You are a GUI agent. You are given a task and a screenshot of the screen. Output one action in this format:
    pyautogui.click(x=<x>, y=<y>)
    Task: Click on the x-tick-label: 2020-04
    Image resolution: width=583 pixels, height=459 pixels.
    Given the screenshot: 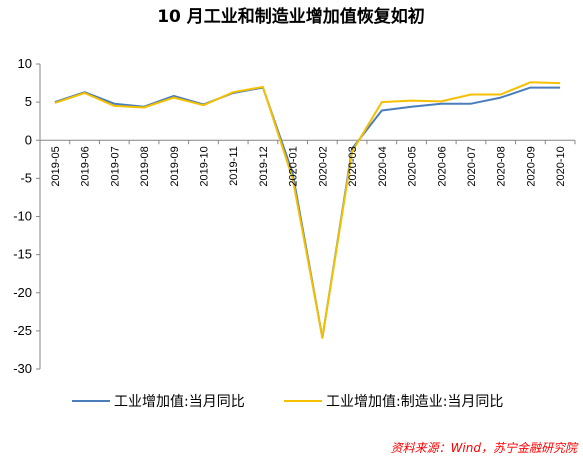 What is the action you would take?
    pyautogui.click(x=383, y=166)
    